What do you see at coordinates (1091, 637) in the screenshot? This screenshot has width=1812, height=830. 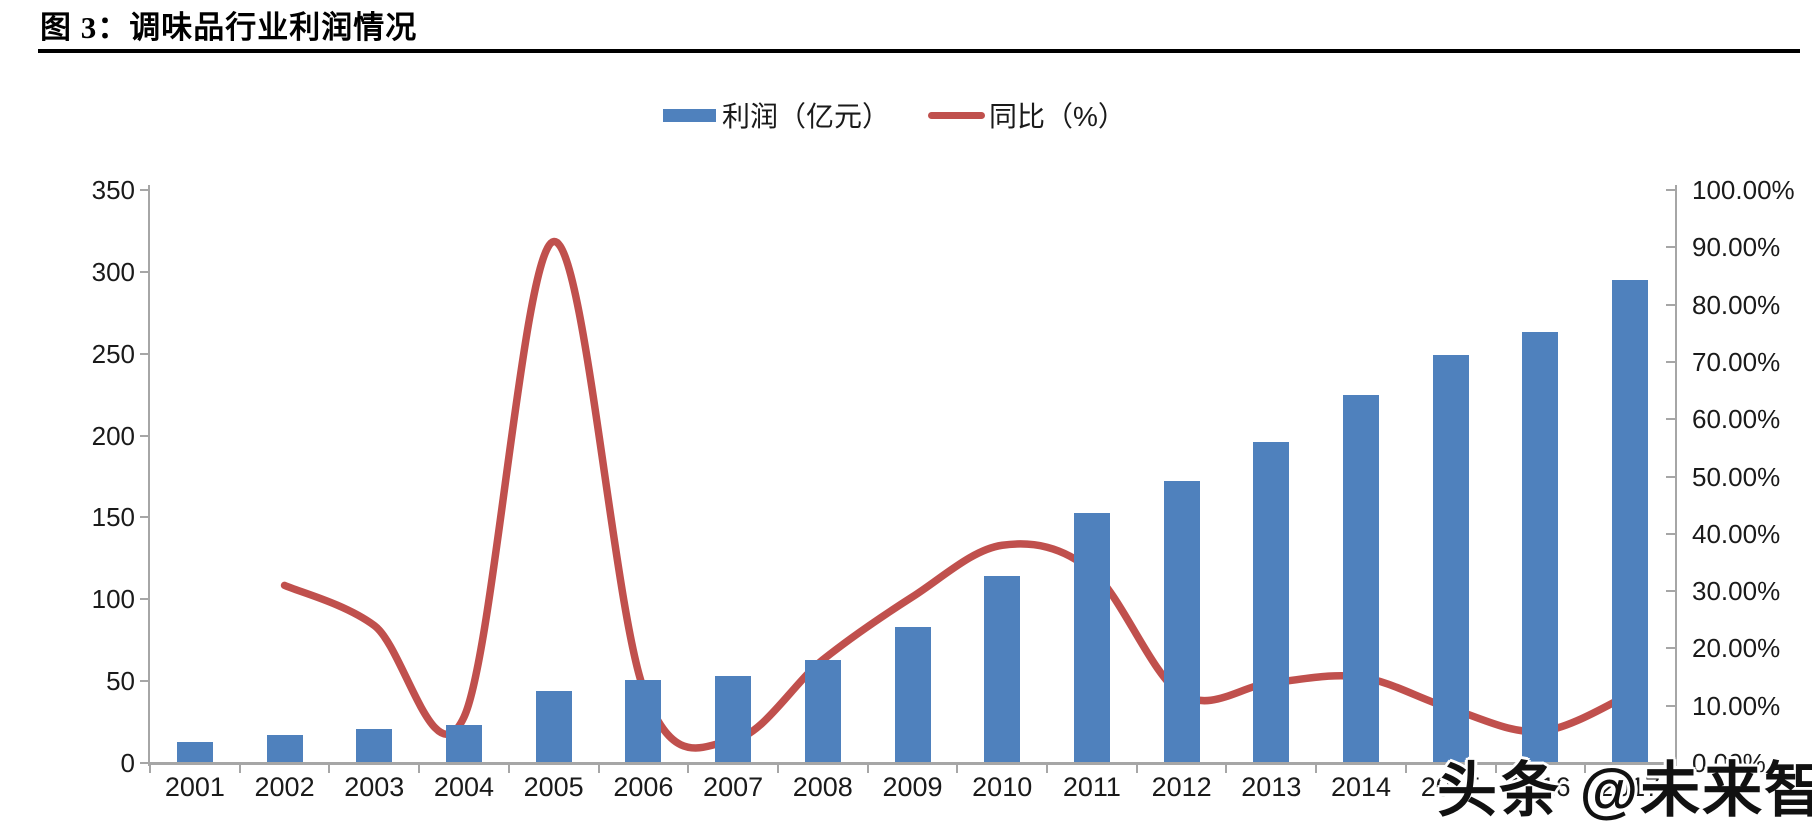 I see `bar-2011` at bounding box center [1091, 637].